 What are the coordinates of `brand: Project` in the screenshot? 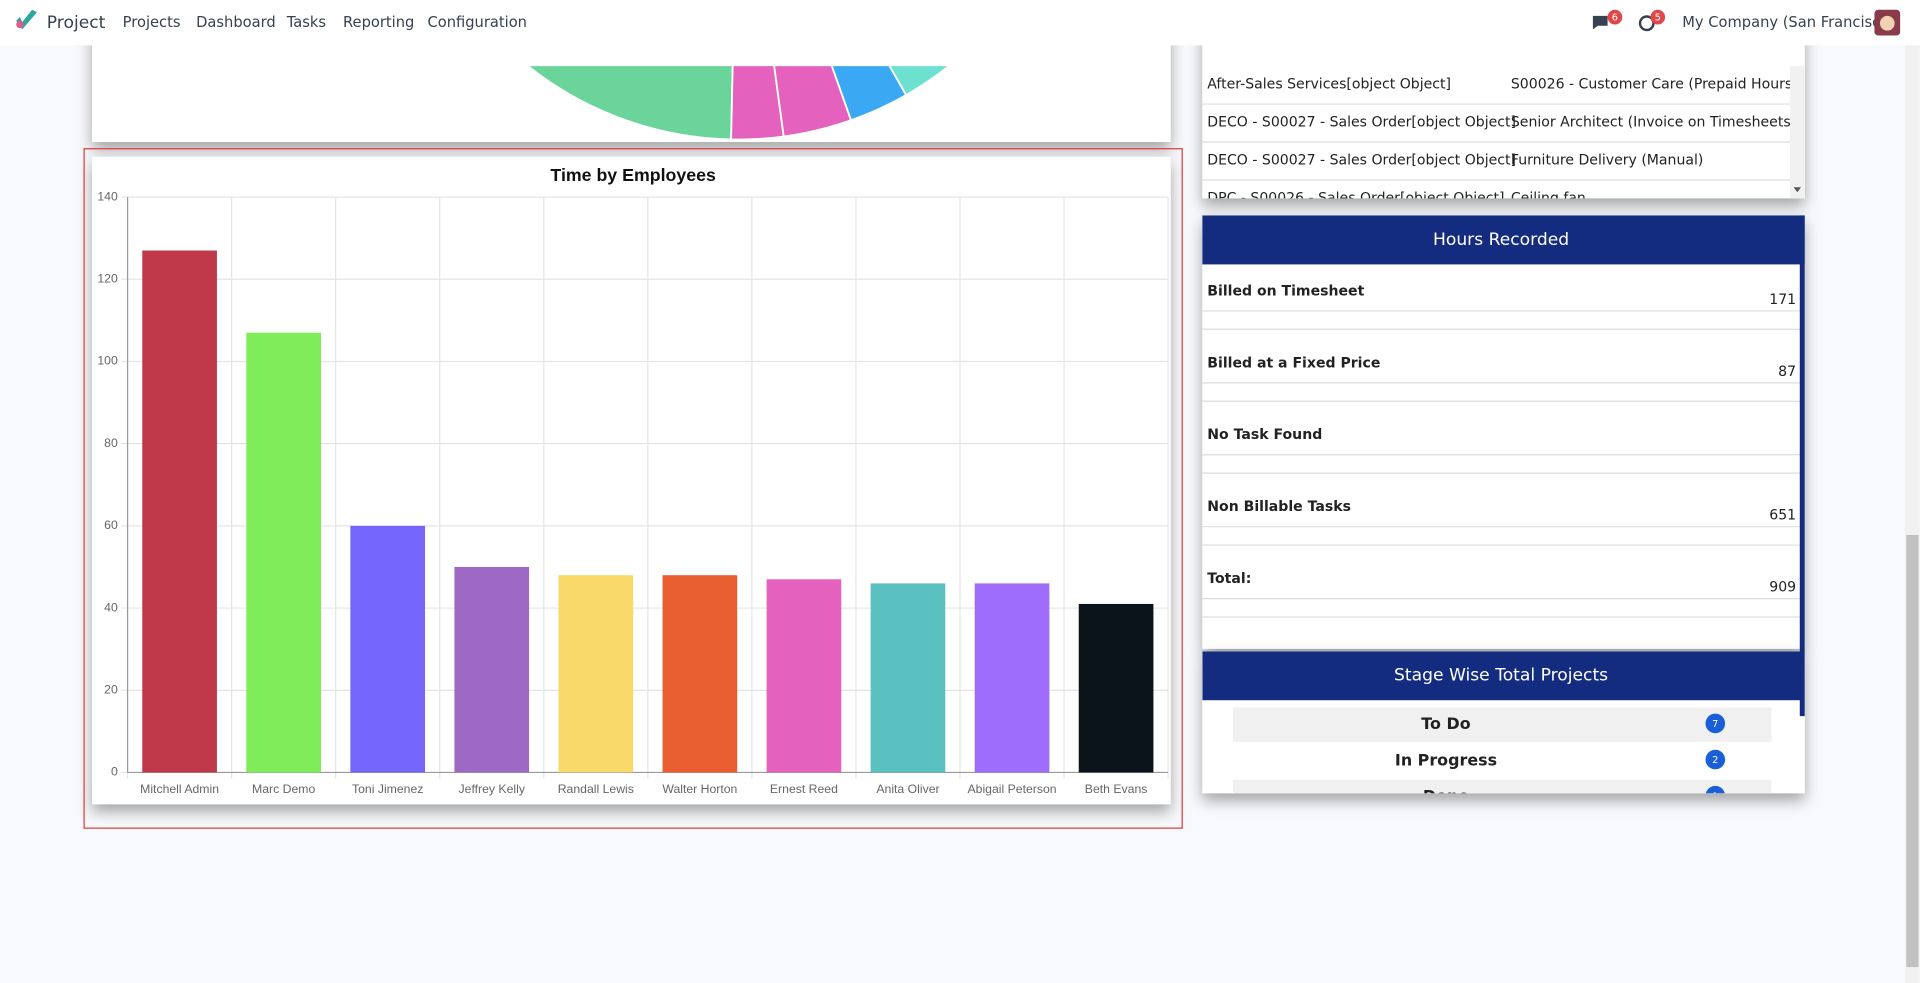 It's located at (76, 23).